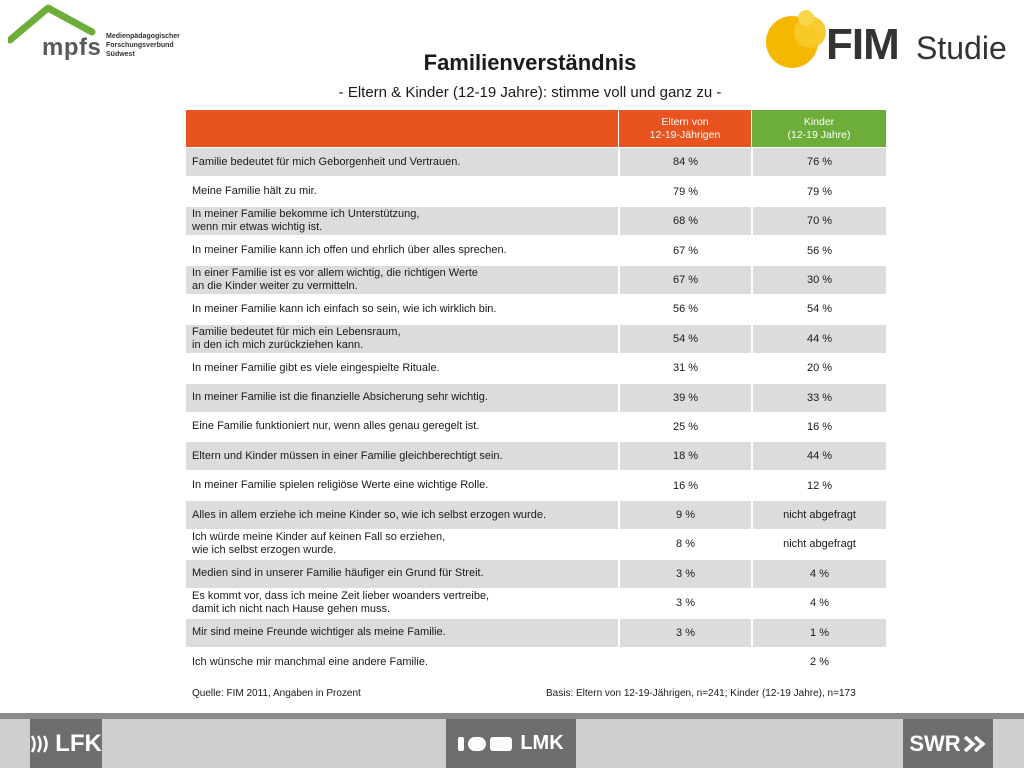  I want to click on house-roof-icon, so click(52, 24).